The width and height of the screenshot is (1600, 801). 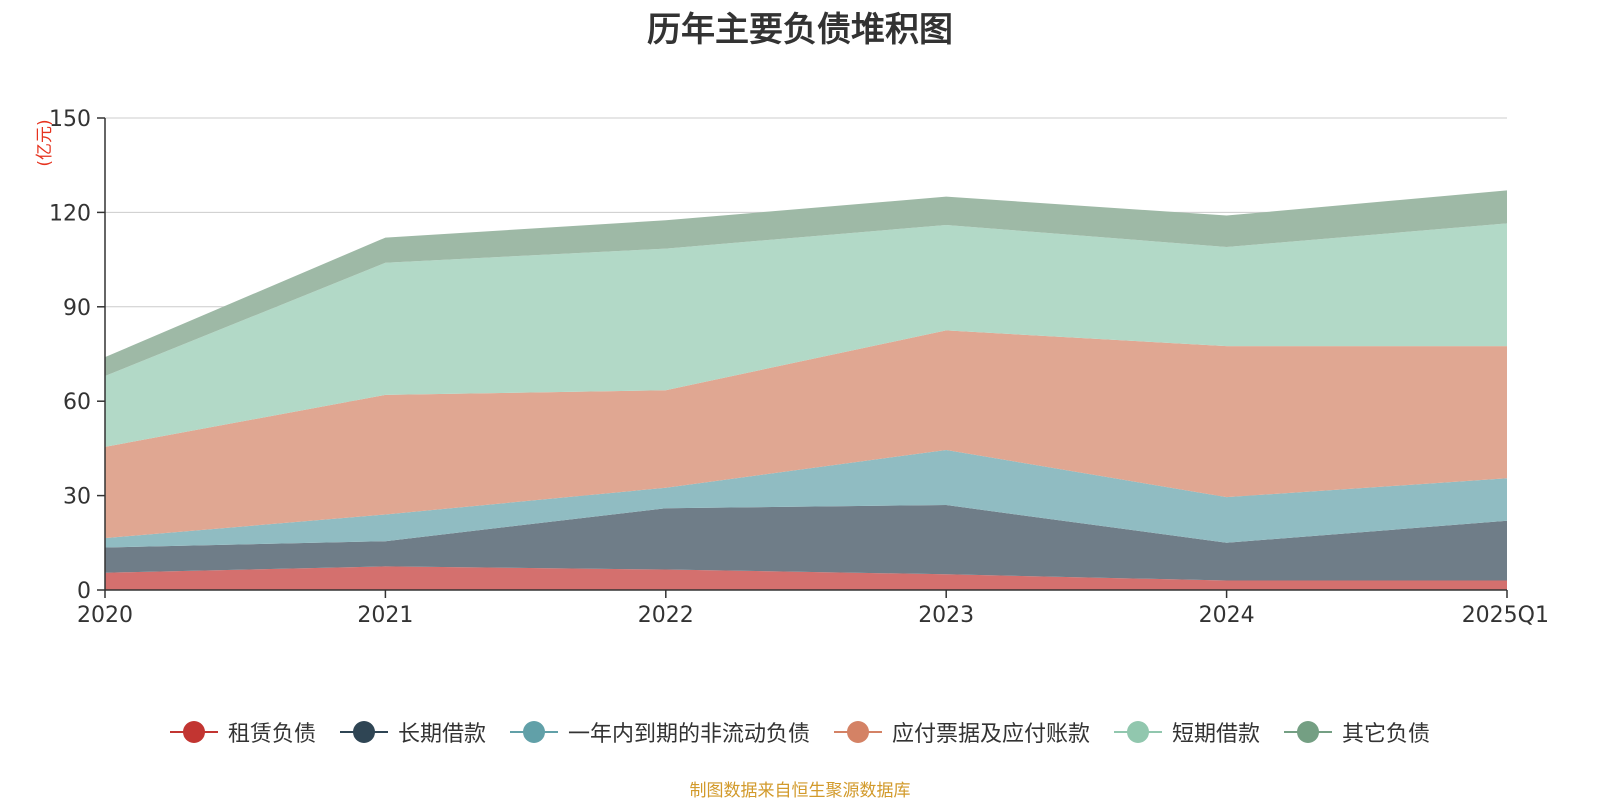 I want to click on x-tick-label-2: 2022, so click(x=666, y=615).